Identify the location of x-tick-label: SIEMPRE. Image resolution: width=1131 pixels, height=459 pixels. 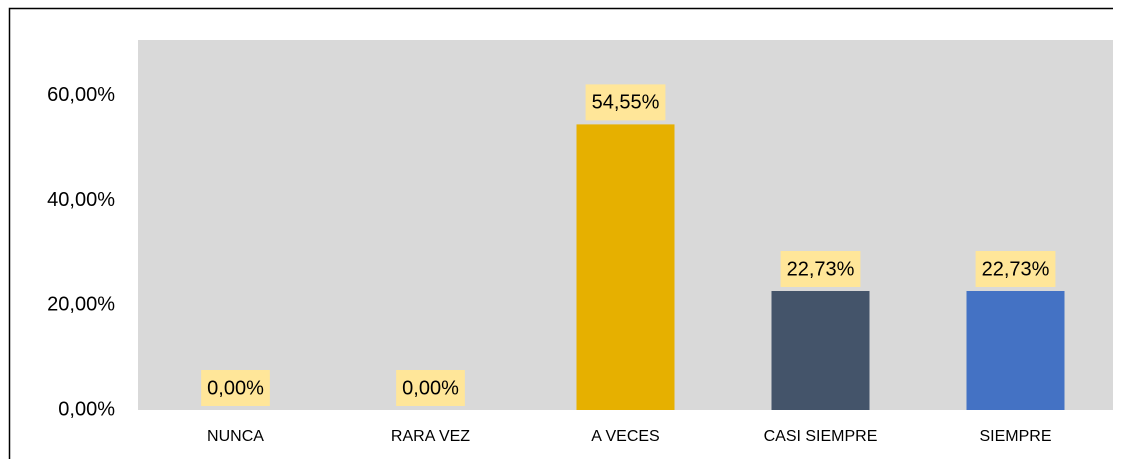
(1015, 436).